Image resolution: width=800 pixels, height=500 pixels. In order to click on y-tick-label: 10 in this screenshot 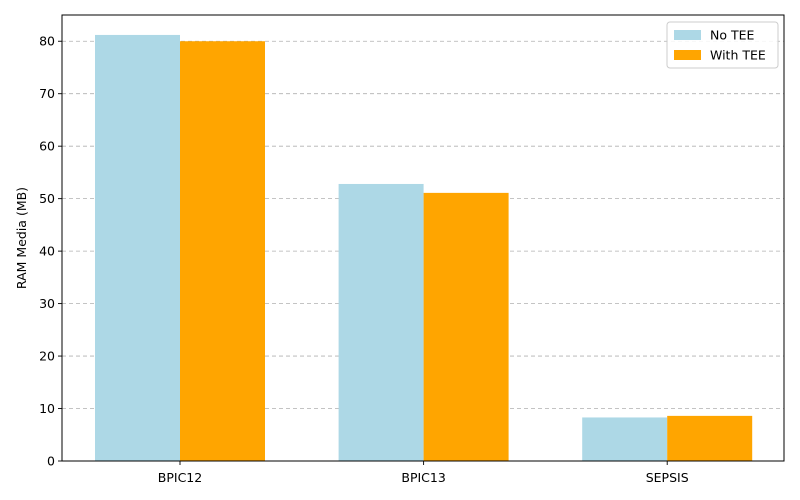, I will do `click(47, 408)`.